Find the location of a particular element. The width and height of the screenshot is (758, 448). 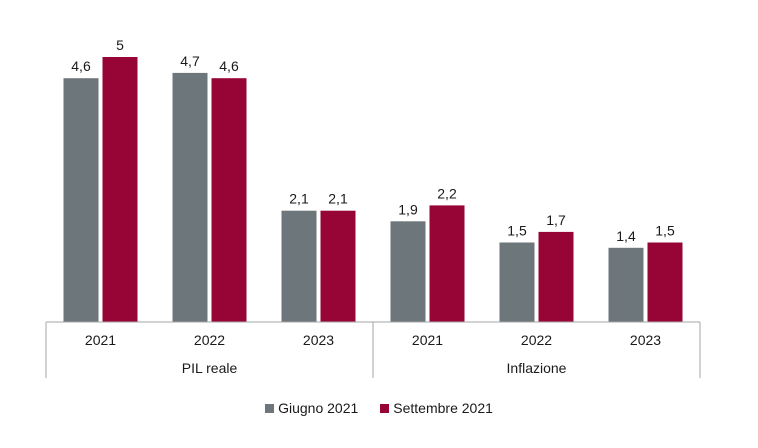

data-label-s1-c3: 2,2 is located at coordinates (447, 193).